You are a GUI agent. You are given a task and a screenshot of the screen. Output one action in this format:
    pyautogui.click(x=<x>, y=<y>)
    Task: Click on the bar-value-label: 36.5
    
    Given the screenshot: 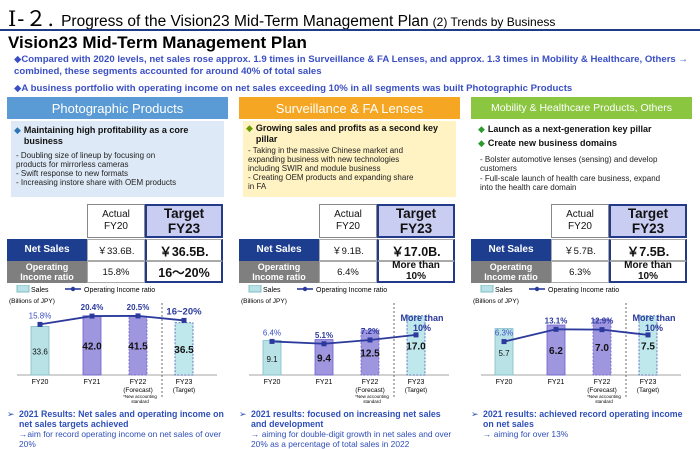 What is the action you would take?
    pyautogui.click(x=184, y=350)
    